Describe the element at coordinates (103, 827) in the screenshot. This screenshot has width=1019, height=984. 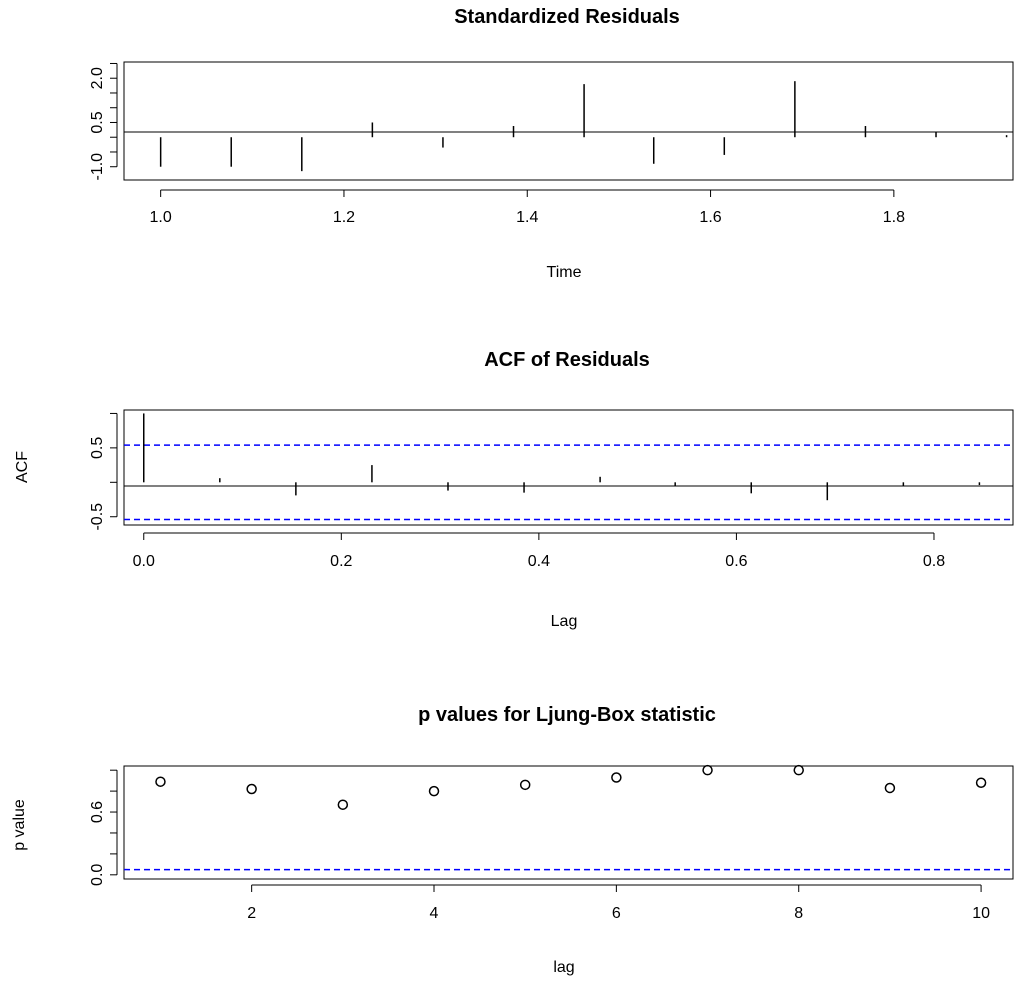
I see `ljung-box-y-axis: 0.0 0.6` at that location.